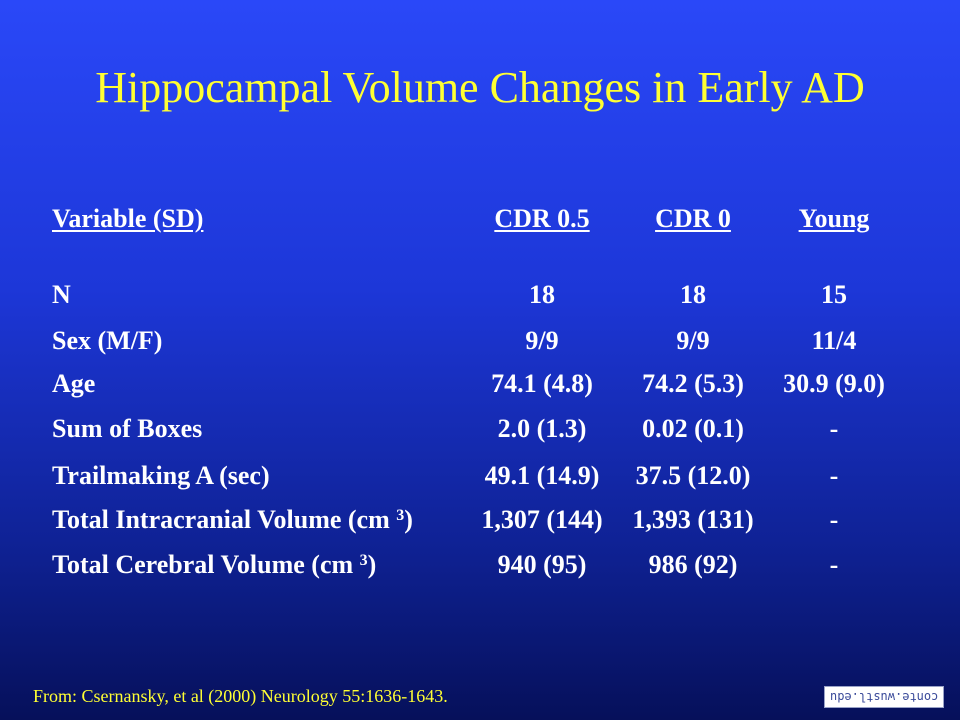 Image resolution: width=960 pixels, height=720 pixels. What do you see at coordinates (128, 218) in the screenshot?
I see `header-variable: Variable (SD)` at bounding box center [128, 218].